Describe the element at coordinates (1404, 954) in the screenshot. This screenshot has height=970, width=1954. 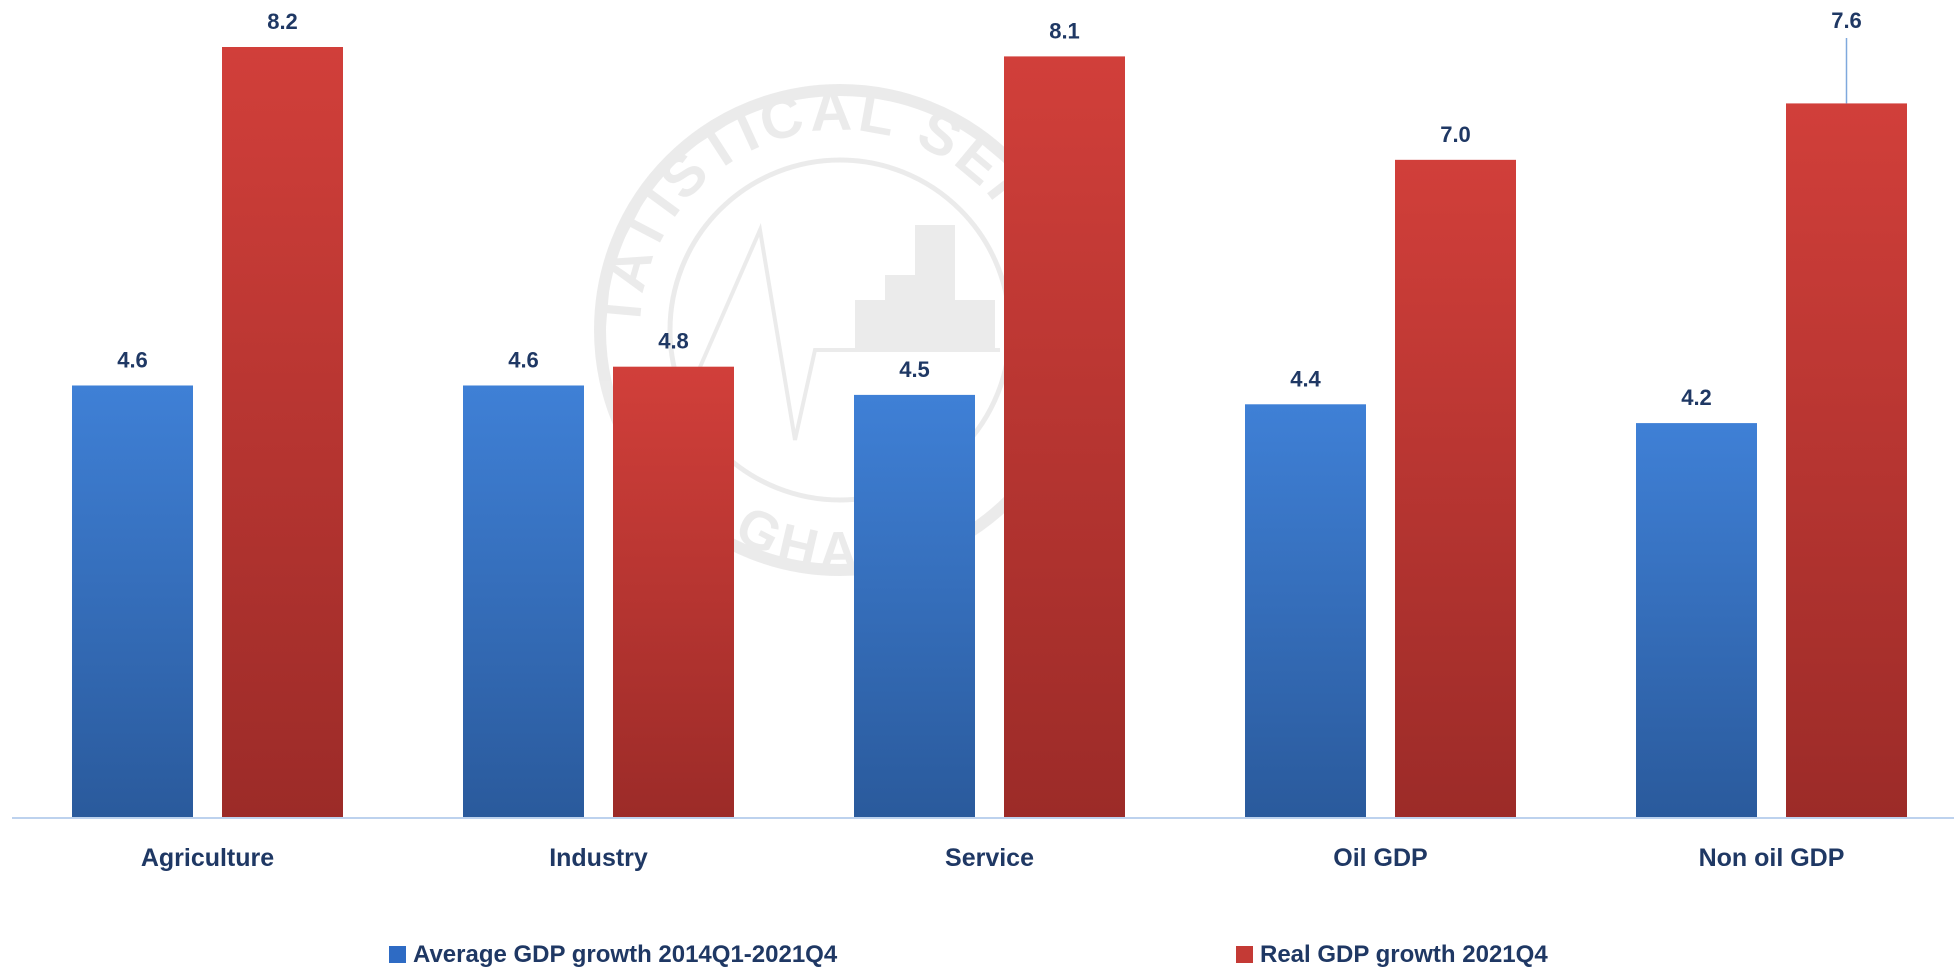
I see `legend-label-series-2: Real GDP growth 2021Q4` at that location.